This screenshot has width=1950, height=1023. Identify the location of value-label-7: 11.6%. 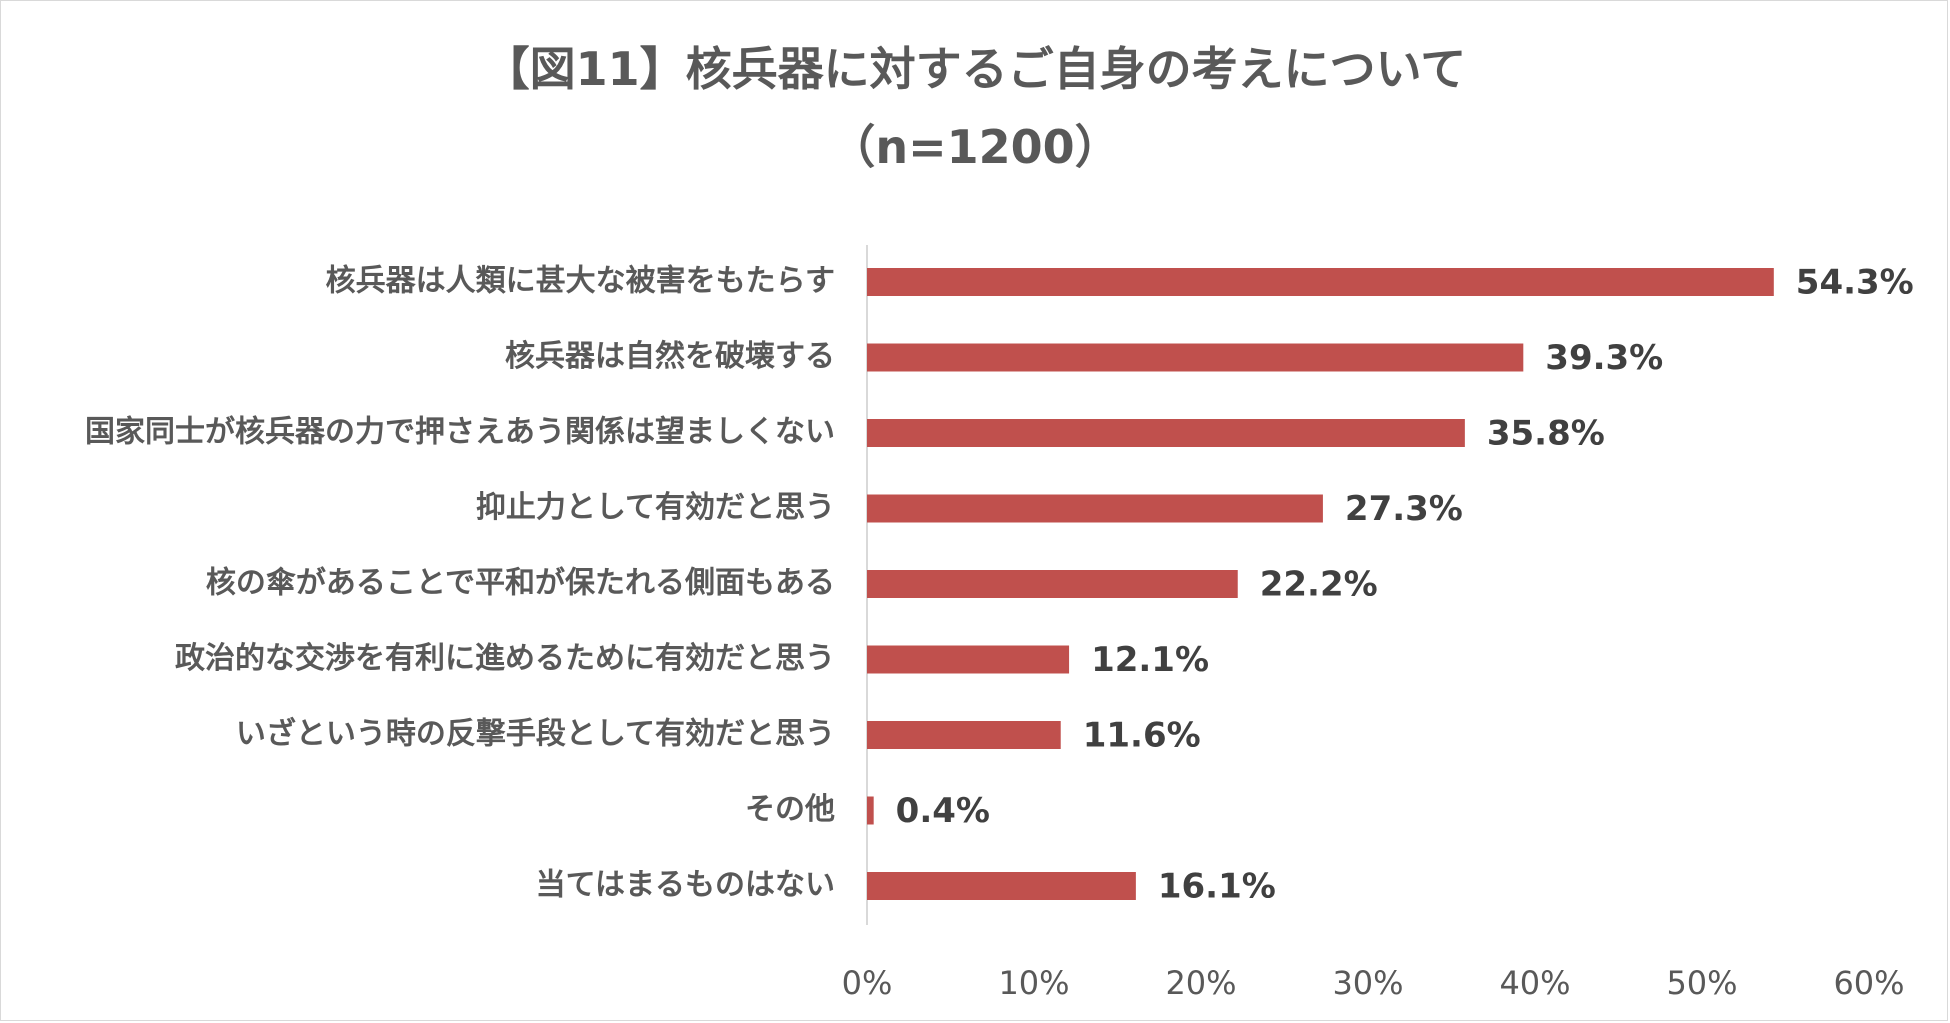
(1142, 736).